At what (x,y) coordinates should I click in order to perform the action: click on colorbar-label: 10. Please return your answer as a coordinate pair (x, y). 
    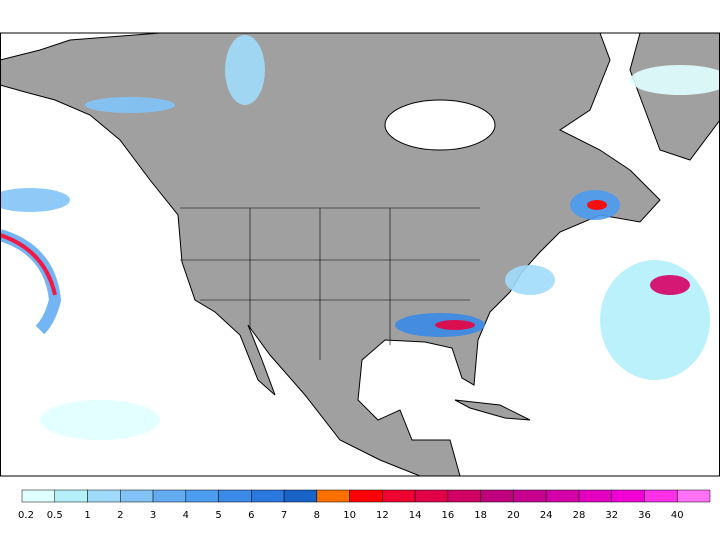
    Looking at the image, I should click on (349, 515).